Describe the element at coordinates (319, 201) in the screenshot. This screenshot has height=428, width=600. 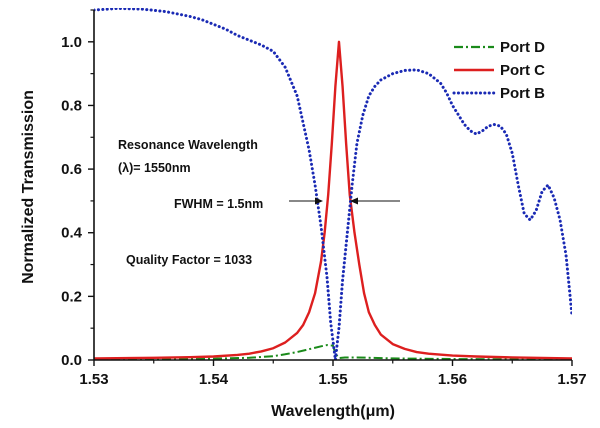
I see `fwhm-left-arrowhead` at that location.